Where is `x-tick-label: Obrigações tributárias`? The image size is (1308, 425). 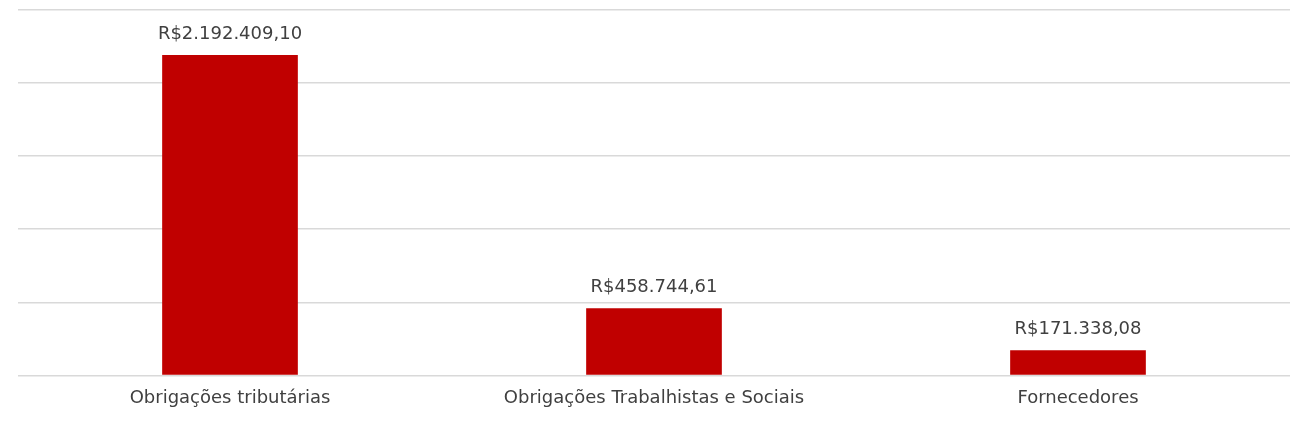
x-tick-label: Obrigações tributárias is located at coordinates (230, 396).